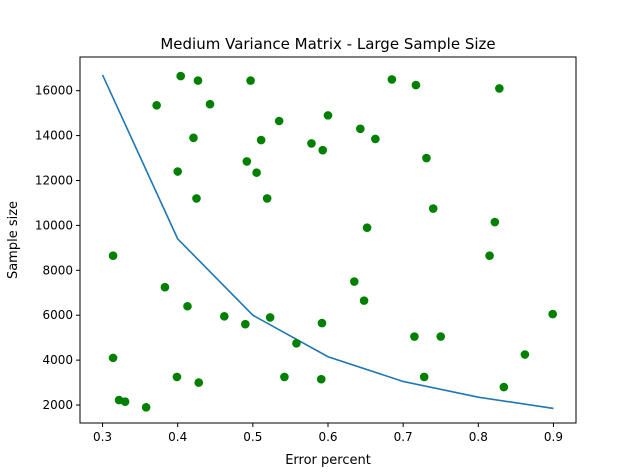 The image size is (640, 476). I want to click on y-tick-label: 14000, so click(54, 136).